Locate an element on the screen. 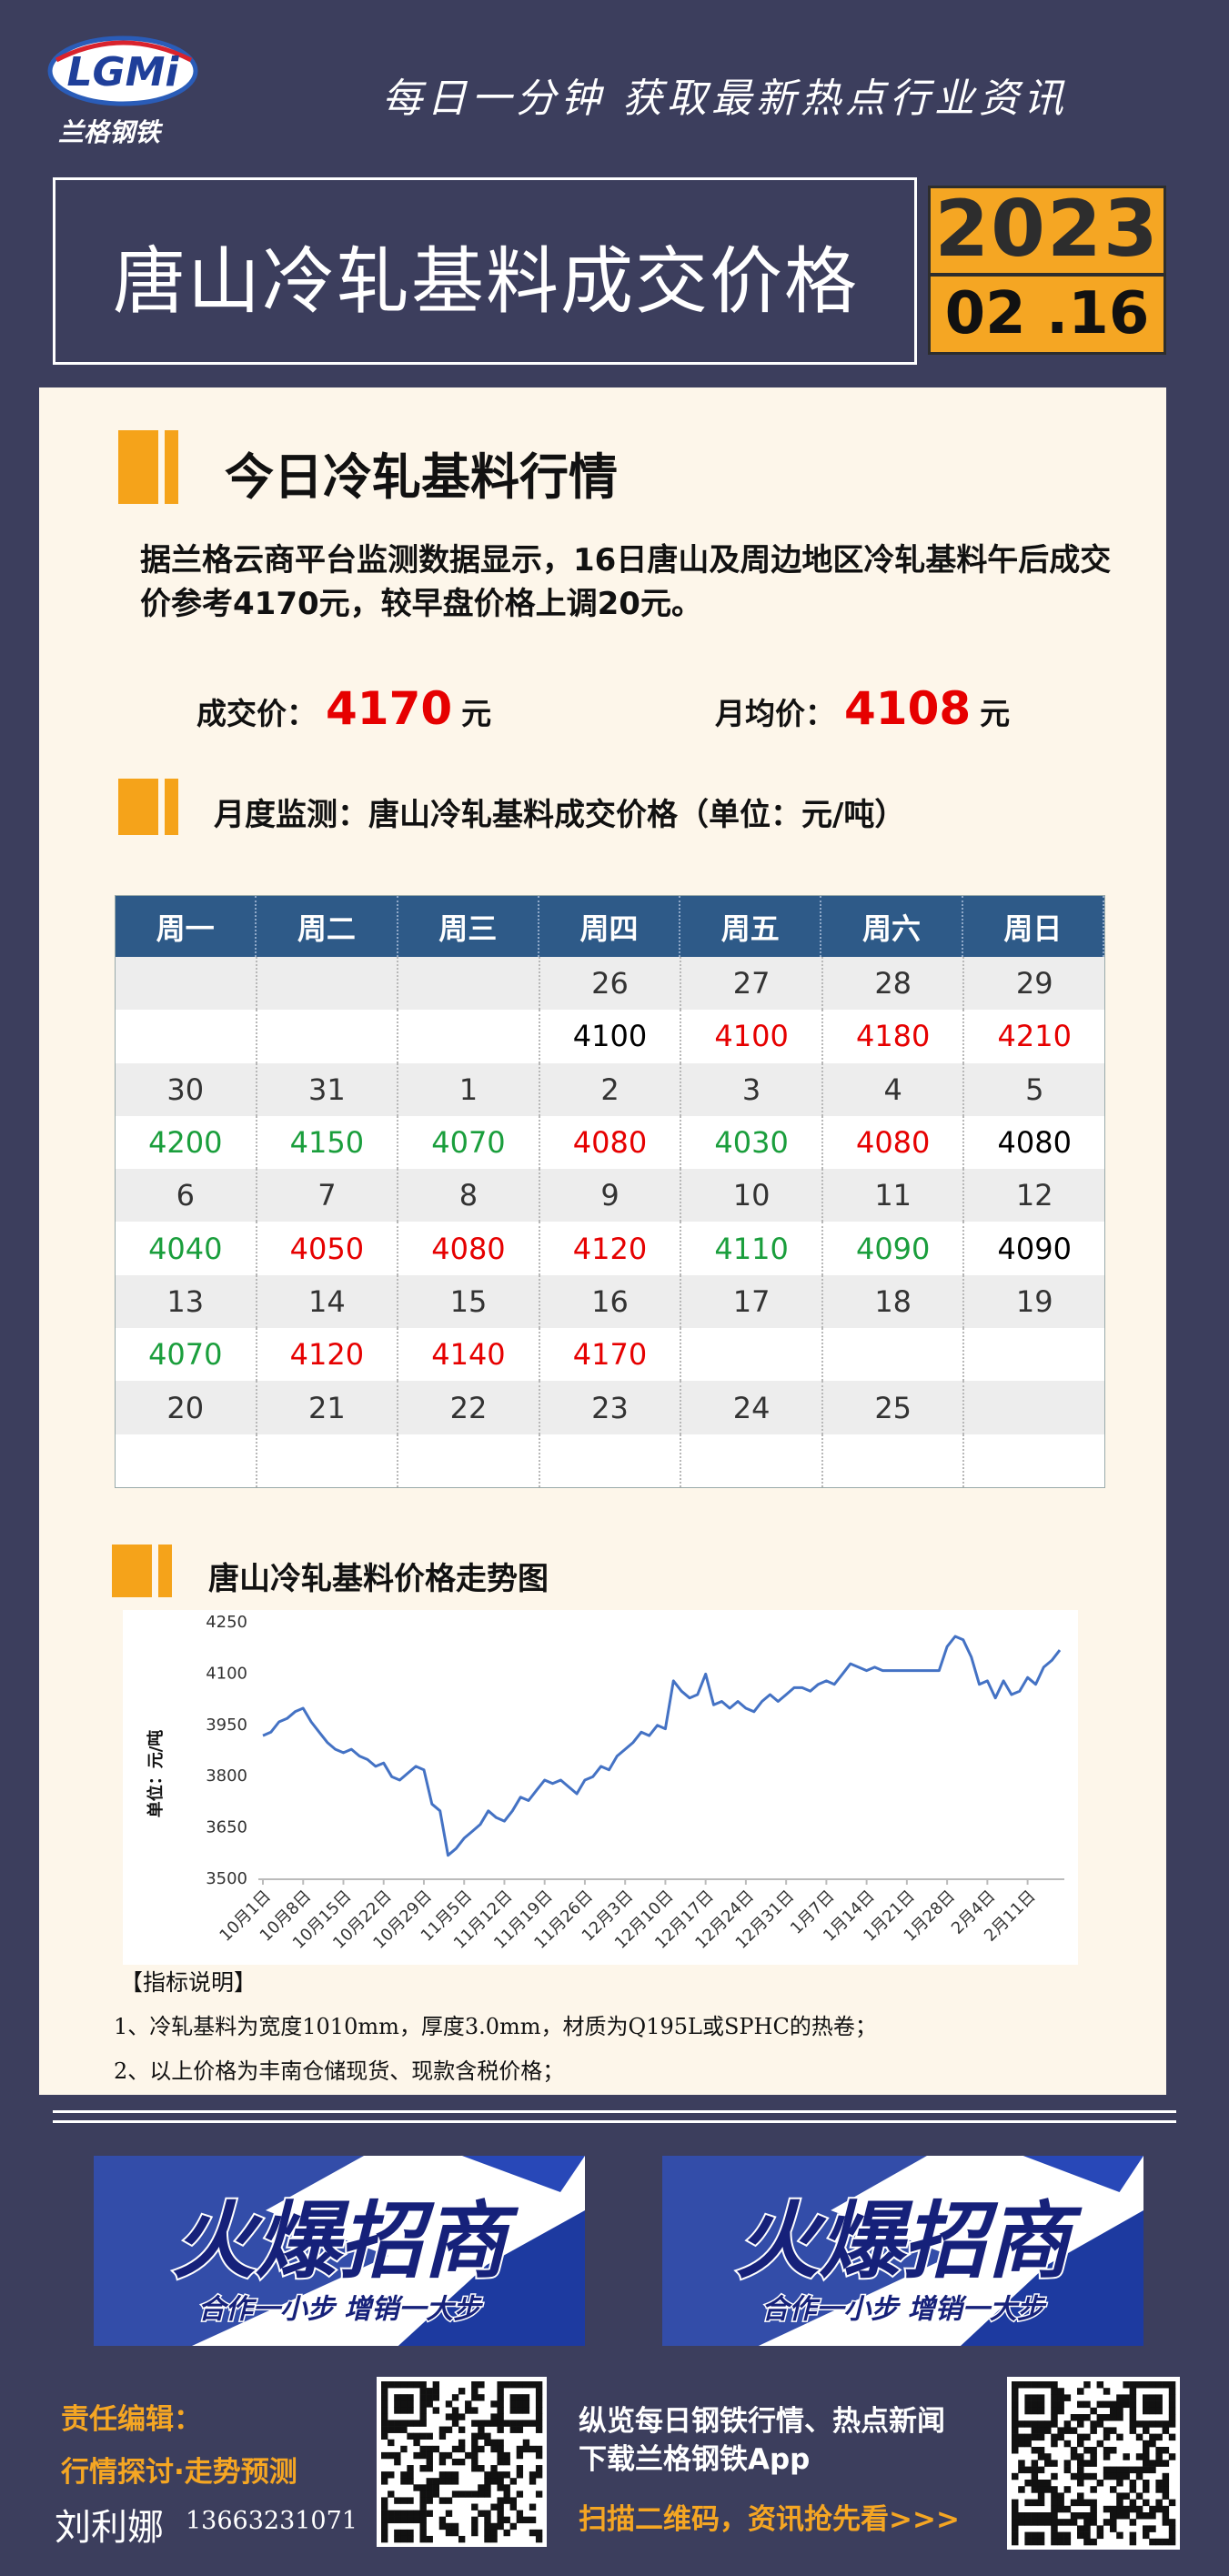  table-cell: 10 is located at coordinates (752, 1196).